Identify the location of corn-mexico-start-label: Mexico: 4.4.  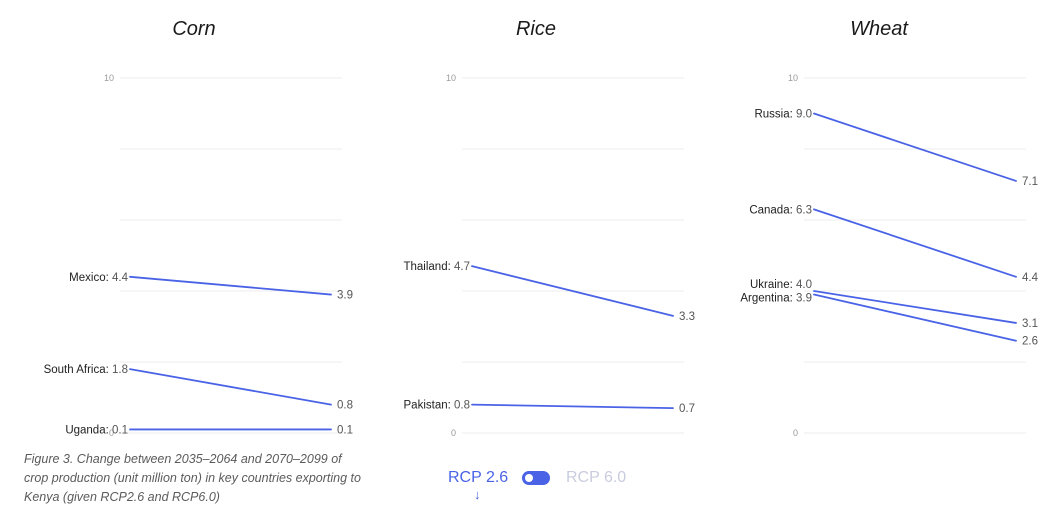
(98, 278).